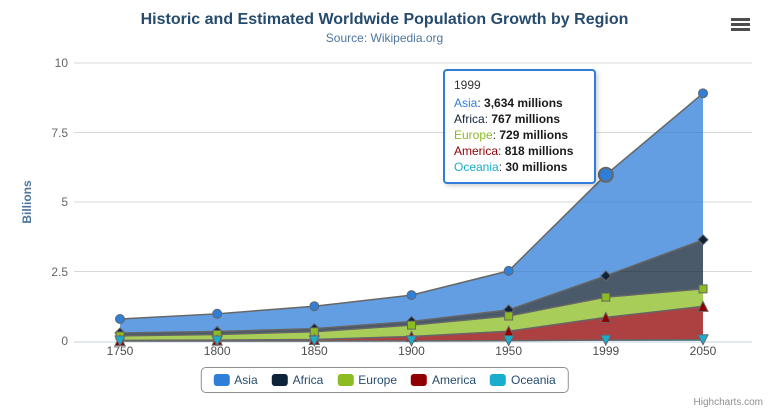 The height and width of the screenshot is (416, 769). Describe the element at coordinates (59, 132) in the screenshot. I see `y-axis-label-7.5: 7.5` at that location.